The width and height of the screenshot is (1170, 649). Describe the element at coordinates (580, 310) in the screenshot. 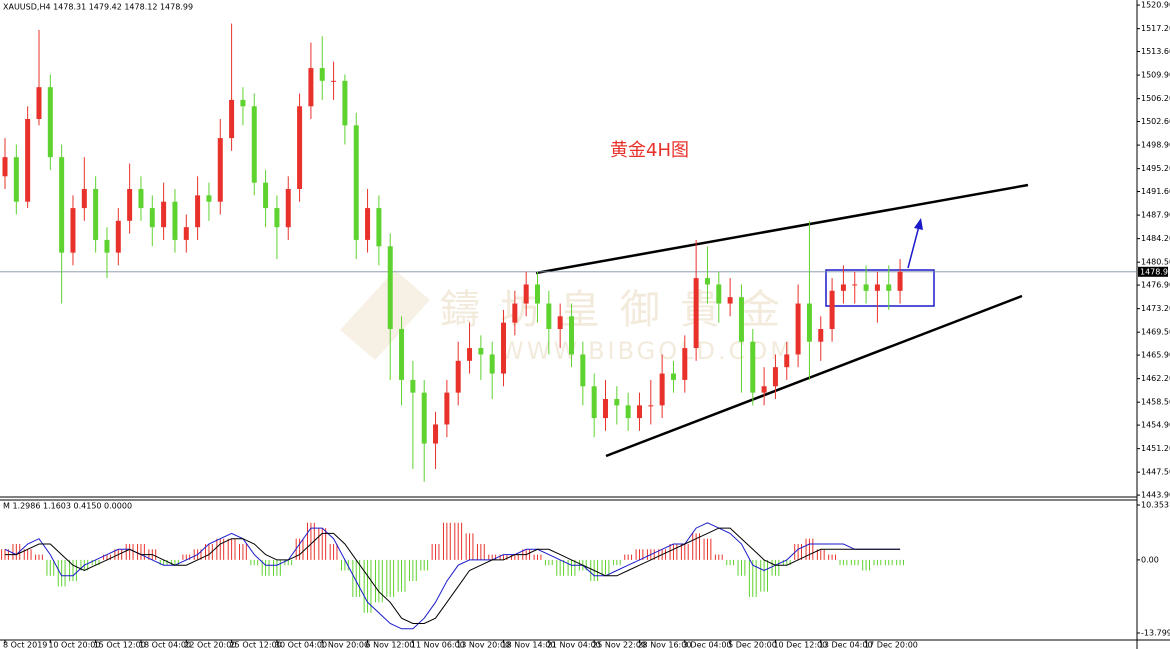

I see `watermark-text: 皇` at that location.